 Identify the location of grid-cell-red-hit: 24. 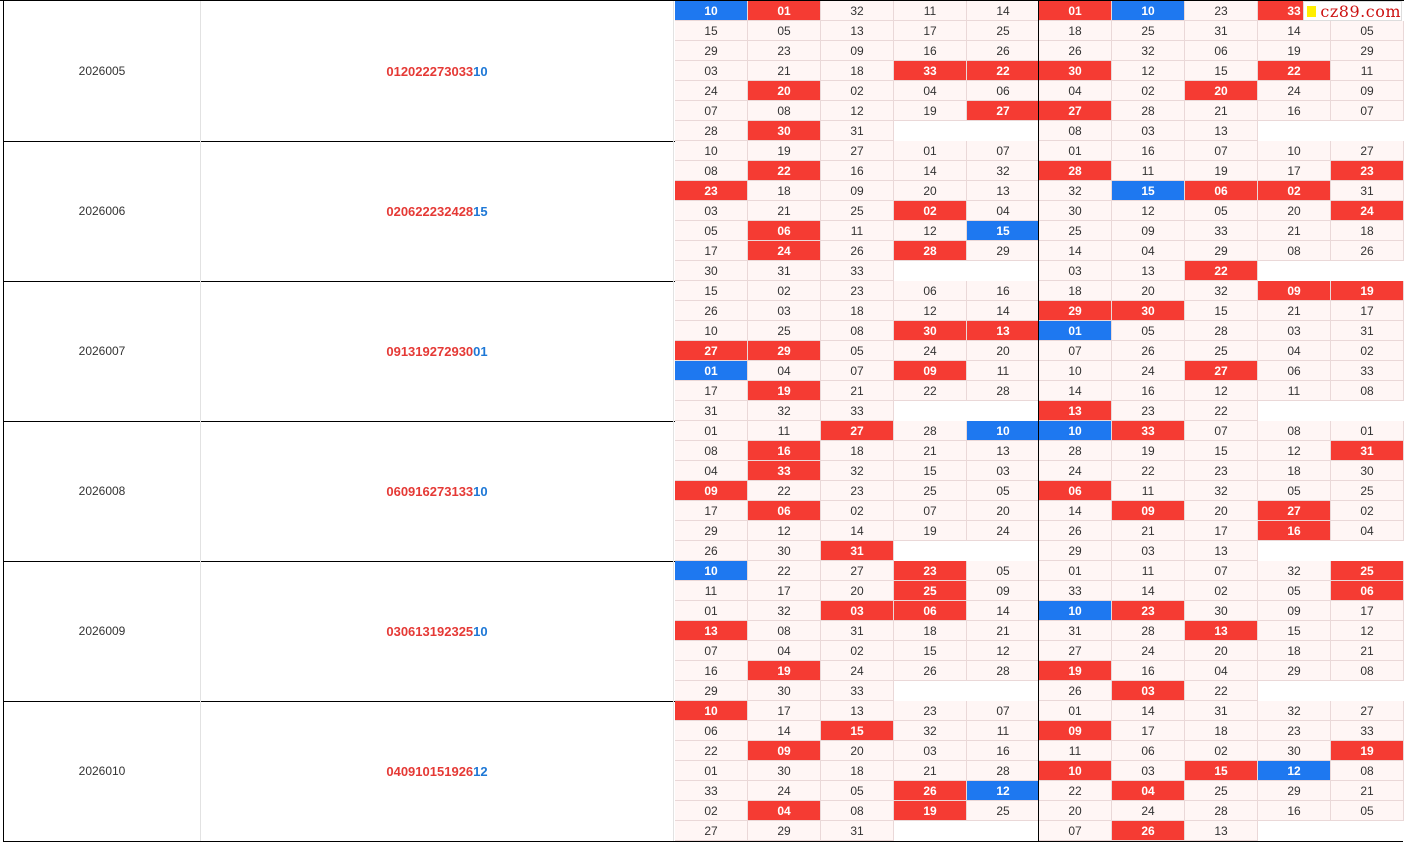
(1367, 211).